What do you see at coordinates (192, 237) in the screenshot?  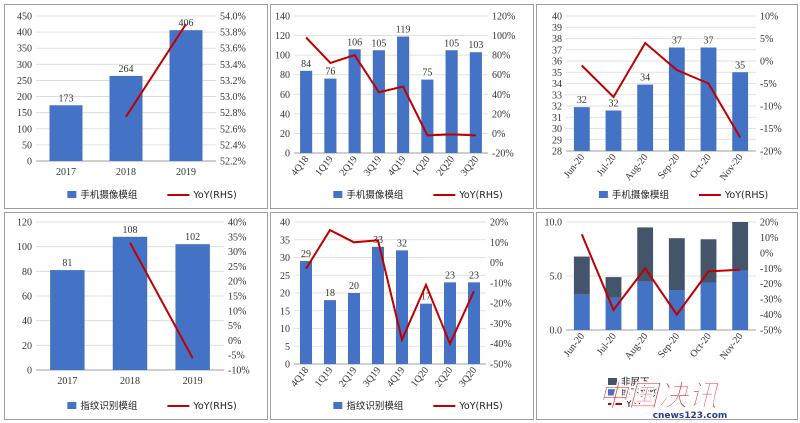 I see `data-label: 102` at bounding box center [192, 237].